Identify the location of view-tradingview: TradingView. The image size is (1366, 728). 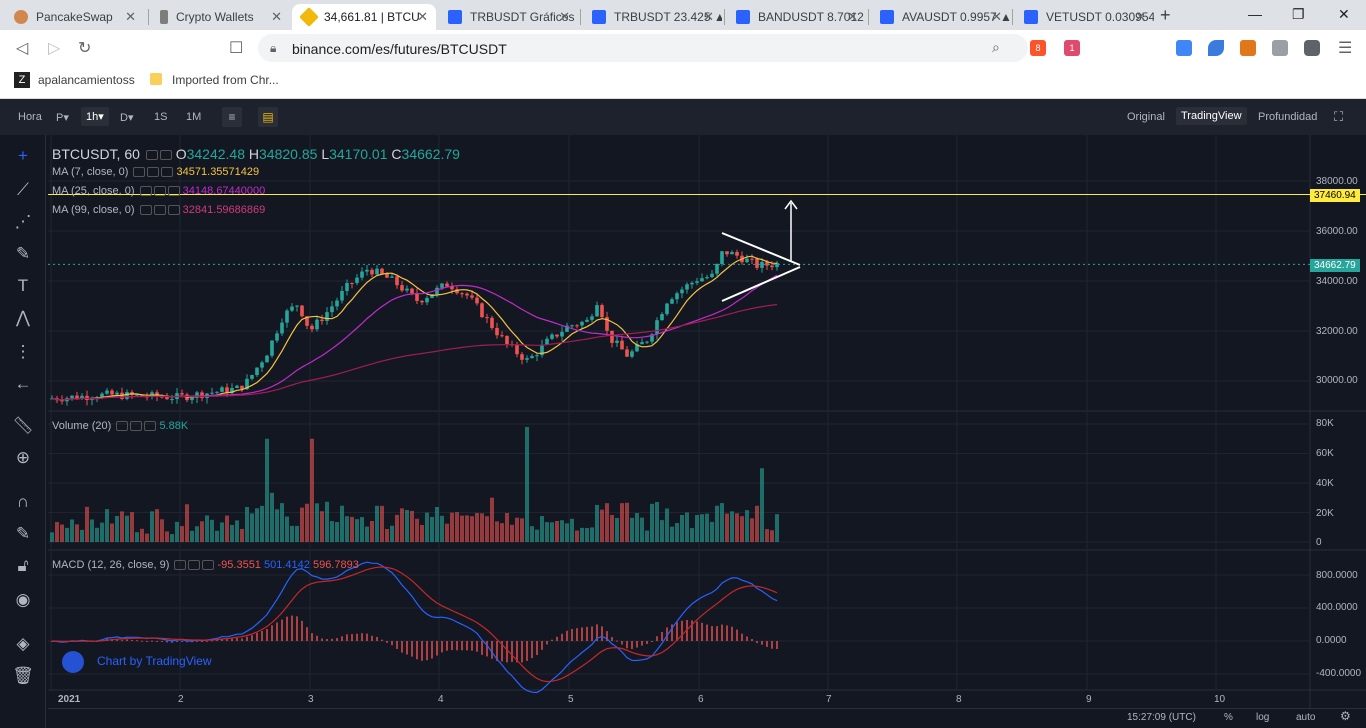
(1211, 116).